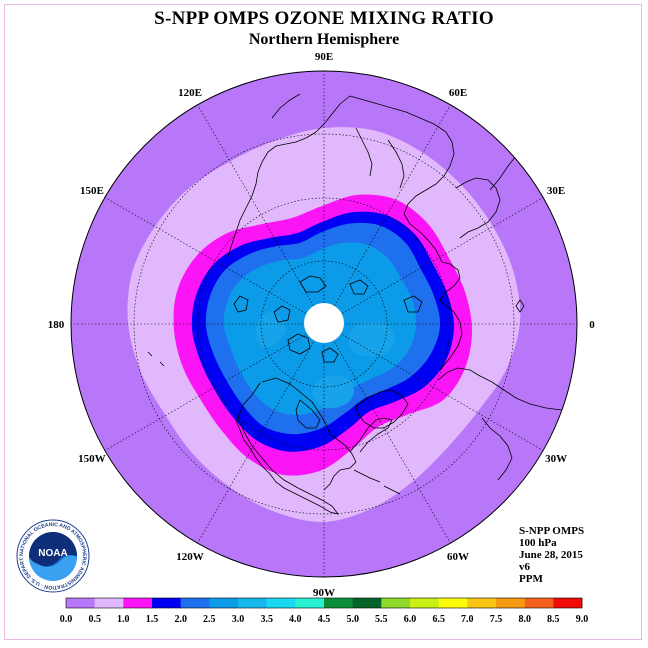  What do you see at coordinates (438, 619) in the screenshot?
I see `colorbar-tick-label: 6.5` at bounding box center [438, 619].